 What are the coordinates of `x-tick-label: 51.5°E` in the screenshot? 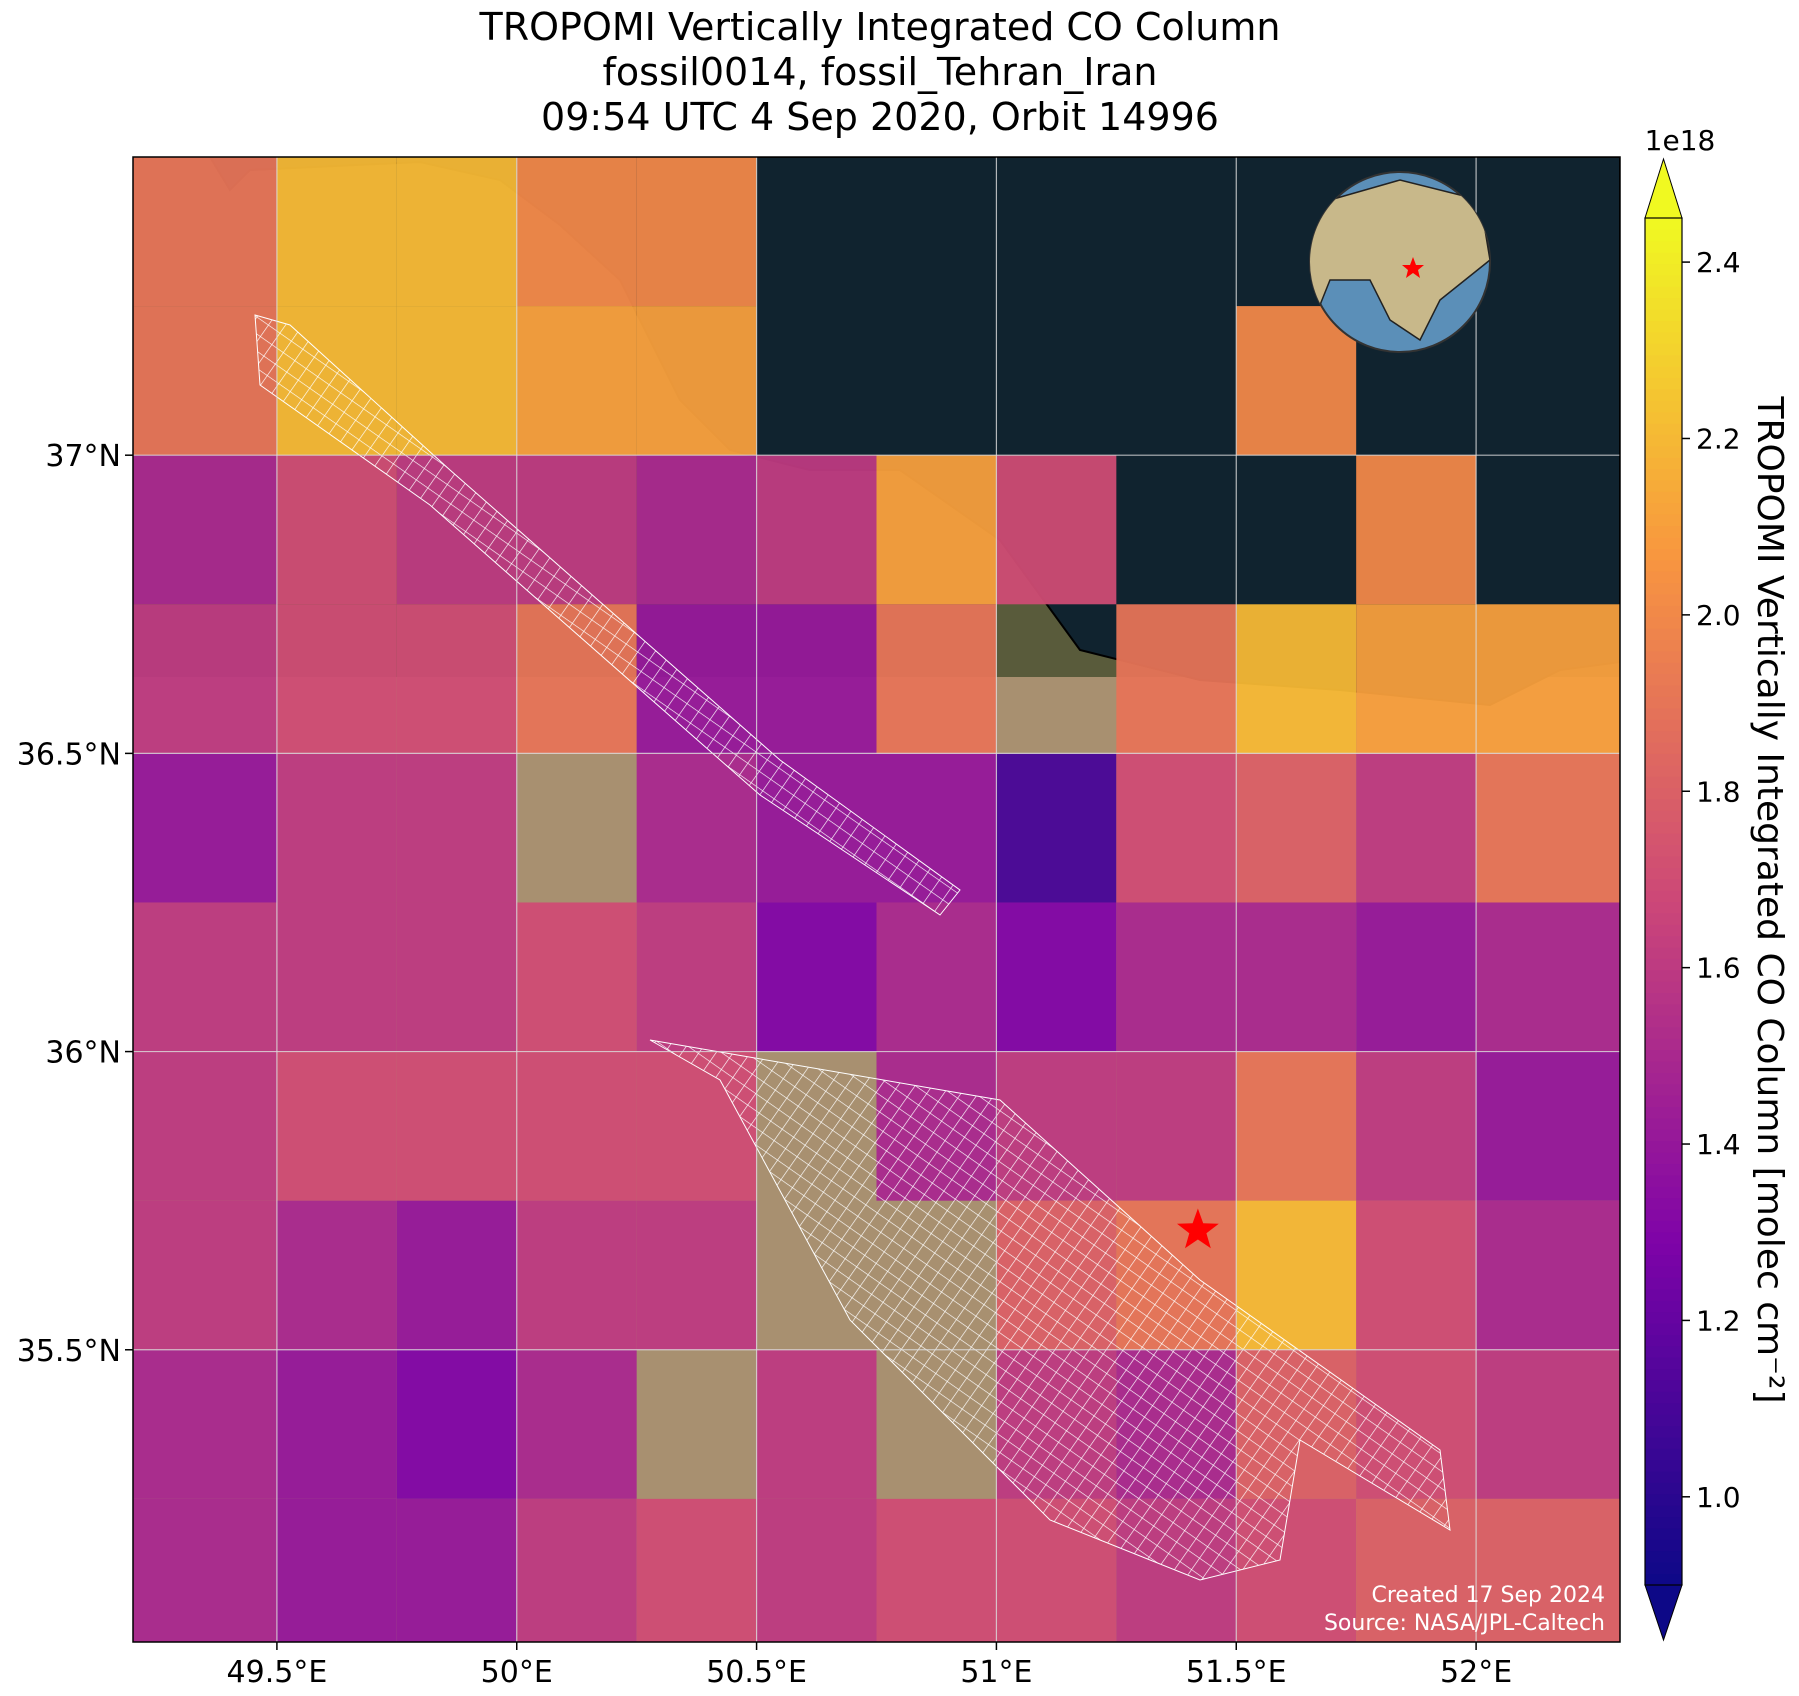 It's located at (1236, 1672).